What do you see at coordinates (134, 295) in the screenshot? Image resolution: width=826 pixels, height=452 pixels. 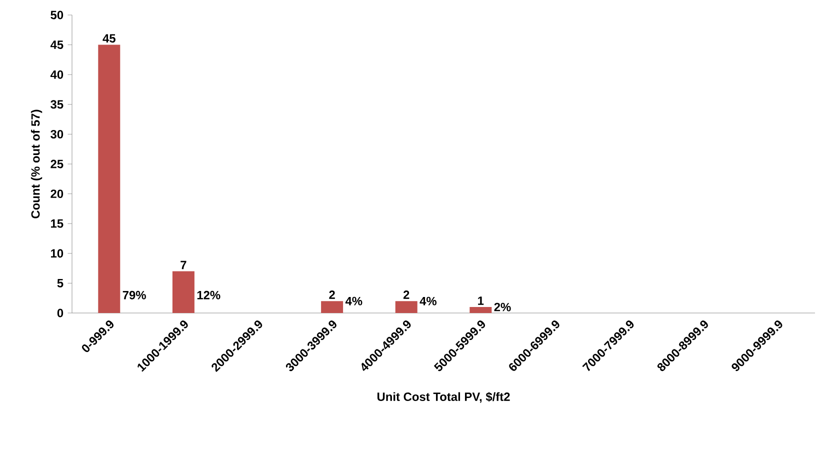 I see `annotation: 79%` at bounding box center [134, 295].